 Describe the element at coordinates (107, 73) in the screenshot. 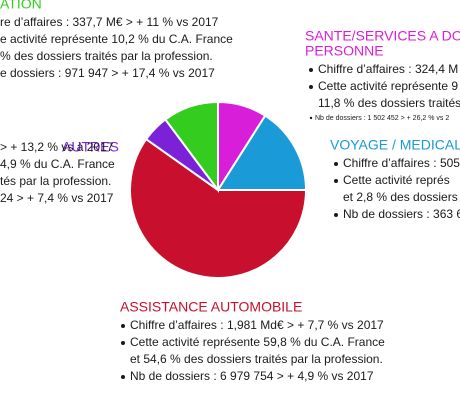

I see `text-line: e dossiers : 971 947 > + 17,4 % vs 2017` at that location.